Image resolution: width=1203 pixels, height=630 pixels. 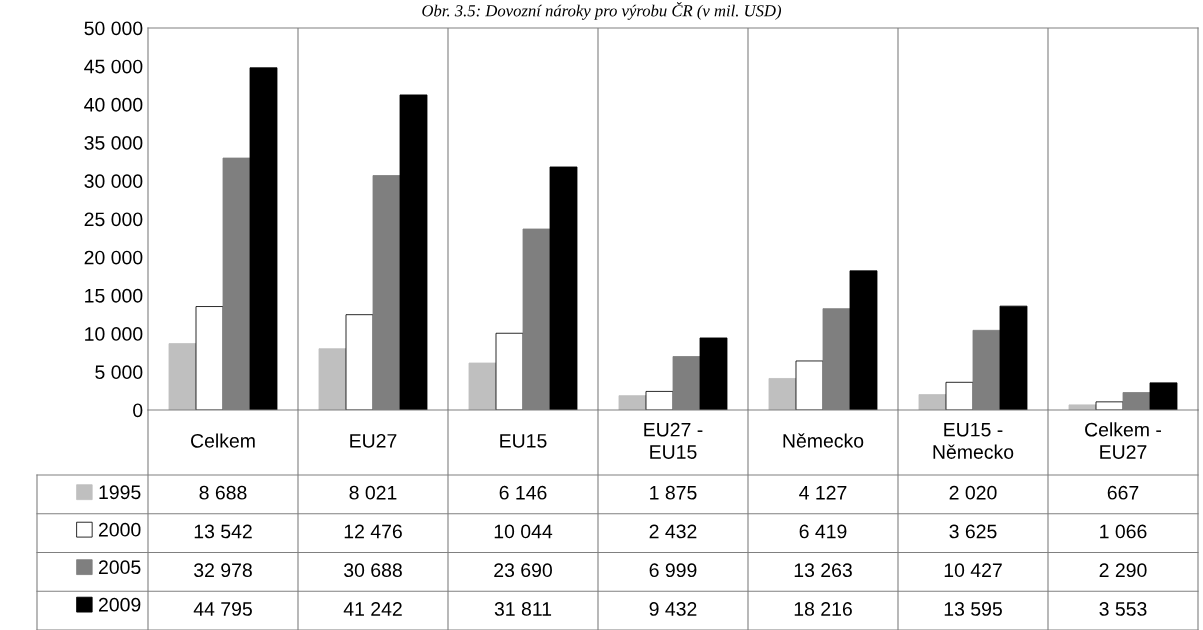 I want to click on data-label: 3 625, so click(x=973, y=531).